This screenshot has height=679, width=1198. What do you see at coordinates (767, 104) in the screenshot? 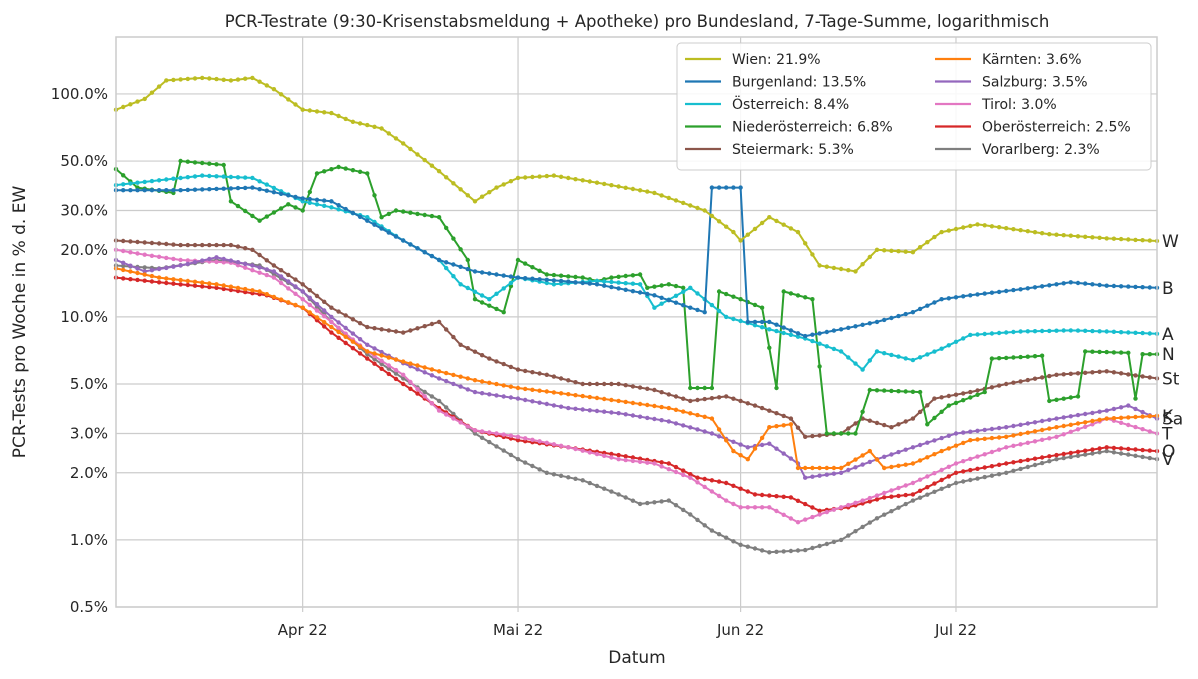
I see `legend-item: Österreich: 8.4%` at bounding box center [767, 104].